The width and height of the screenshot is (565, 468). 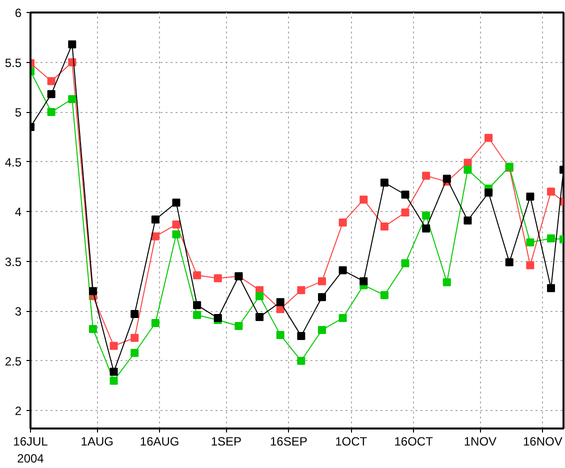 I want to click on y-tick-label: 3.5, so click(x=13, y=261).